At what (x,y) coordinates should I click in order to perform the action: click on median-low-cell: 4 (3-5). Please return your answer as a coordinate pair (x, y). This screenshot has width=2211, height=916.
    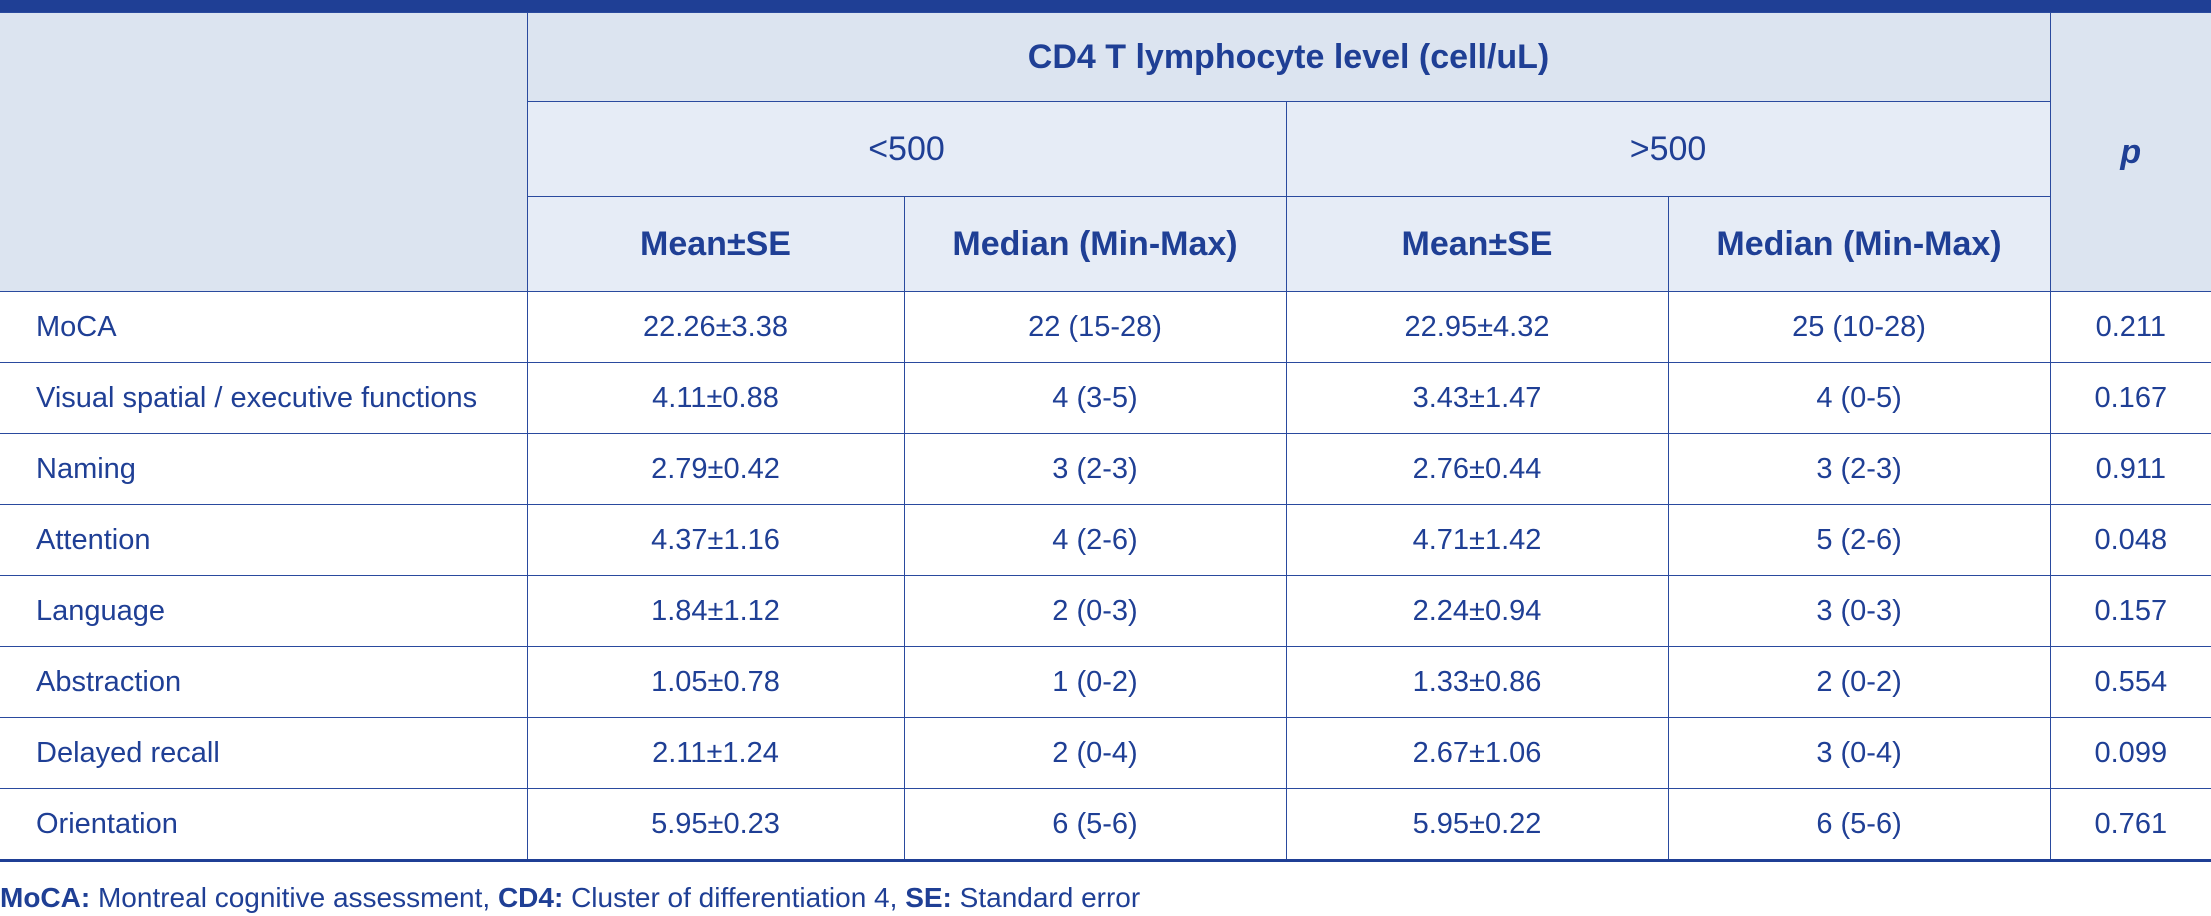
    Looking at the image, I should click on (1095, 398).